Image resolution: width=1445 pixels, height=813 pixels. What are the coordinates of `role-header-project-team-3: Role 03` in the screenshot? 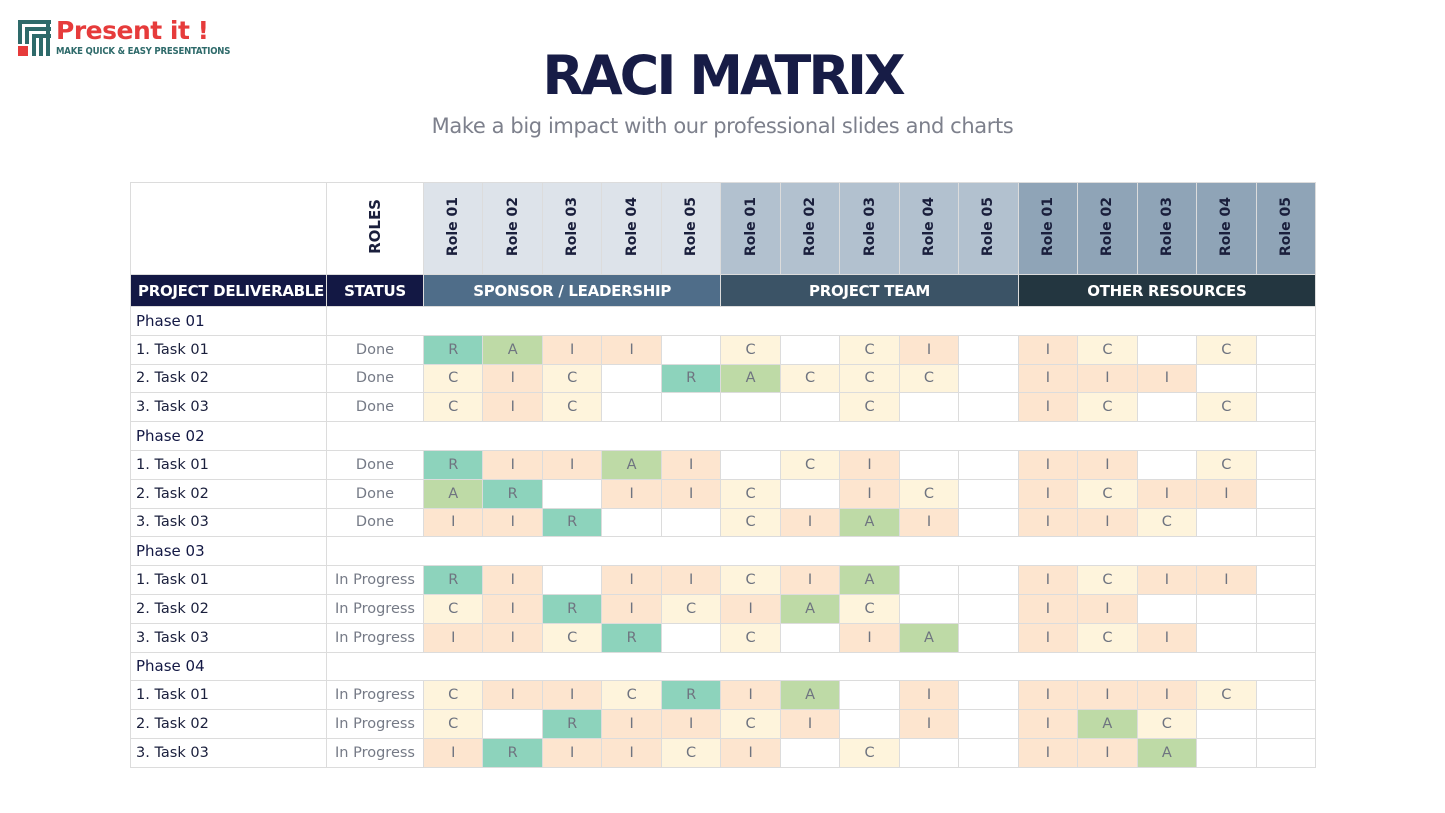 It's located at (869, 228).